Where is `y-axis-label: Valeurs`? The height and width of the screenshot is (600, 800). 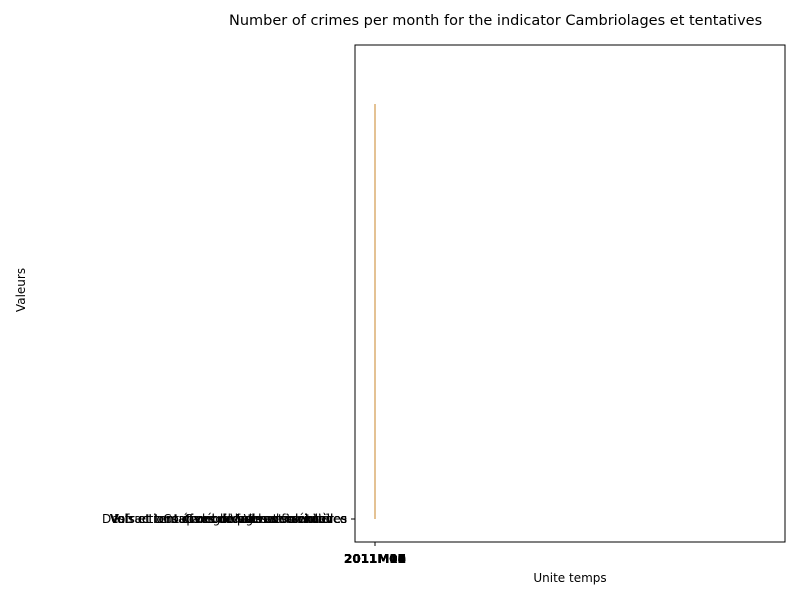 y-axis-label: Valeurs is located at coordinates (21, 290).